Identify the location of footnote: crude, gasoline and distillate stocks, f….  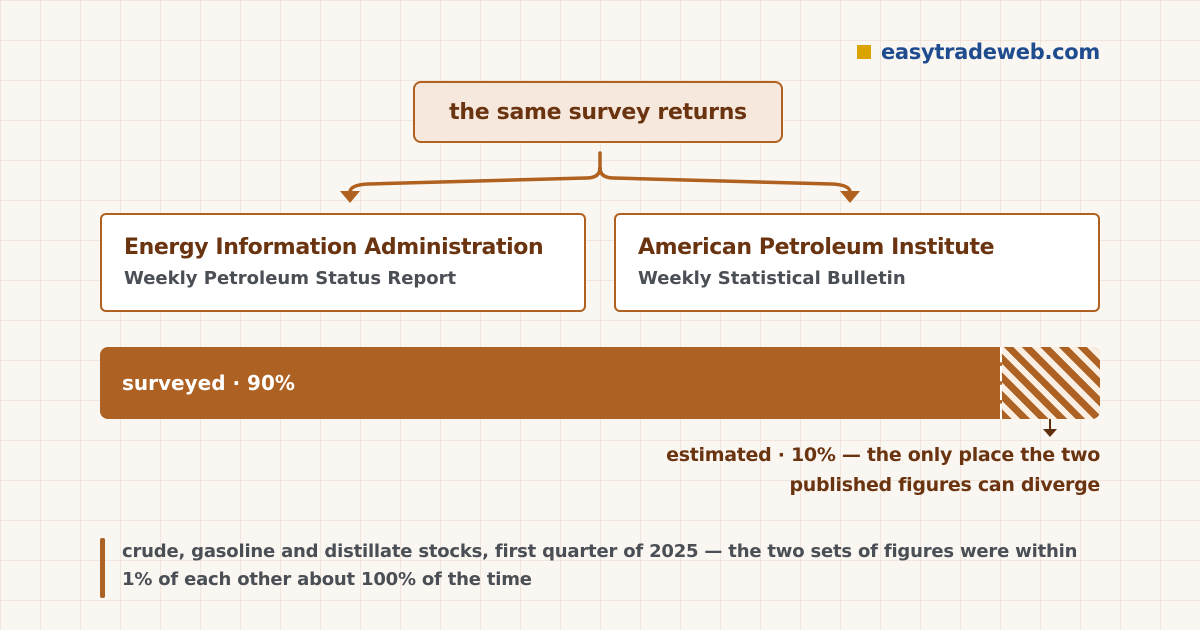
(600, 565).